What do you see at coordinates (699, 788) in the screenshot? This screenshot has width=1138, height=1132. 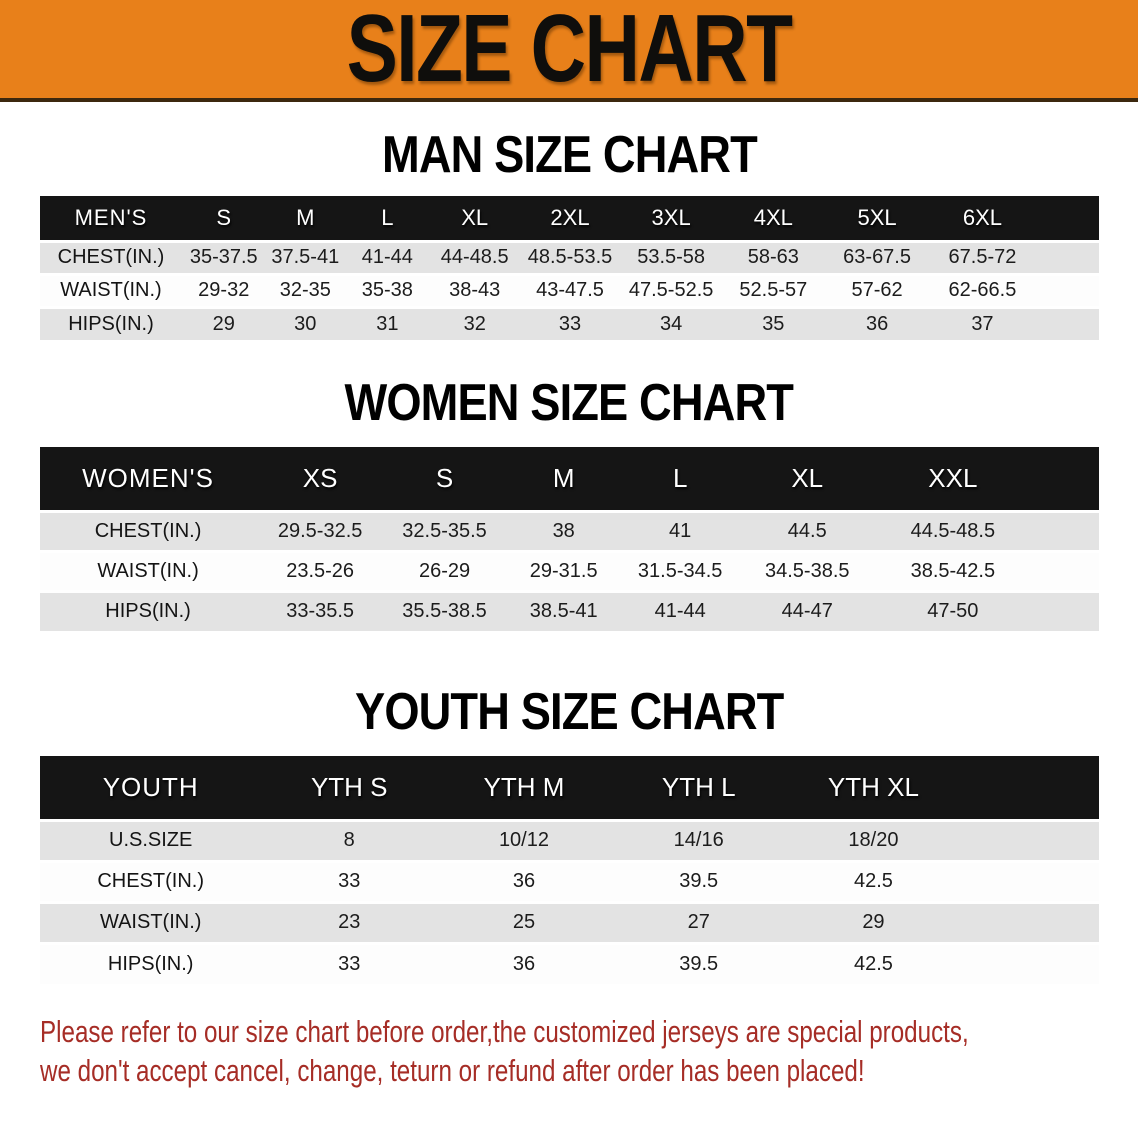 I see `column-header: YTH L` at bounding box center [699, 788].